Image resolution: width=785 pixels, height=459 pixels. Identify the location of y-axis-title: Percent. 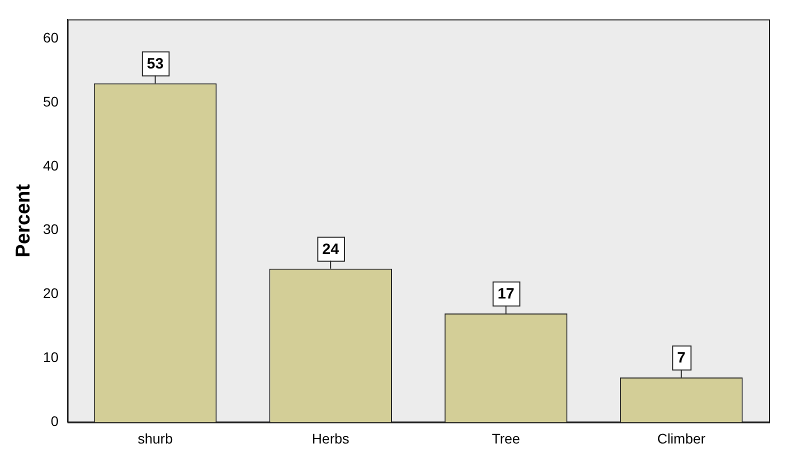
(23, 221).